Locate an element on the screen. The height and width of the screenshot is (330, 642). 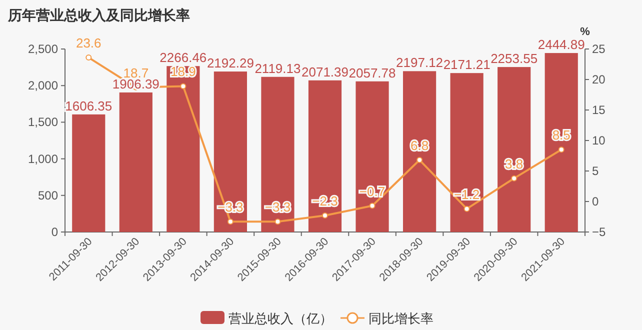
y2-tick-label: −5 is located at coordinates (599, 232).